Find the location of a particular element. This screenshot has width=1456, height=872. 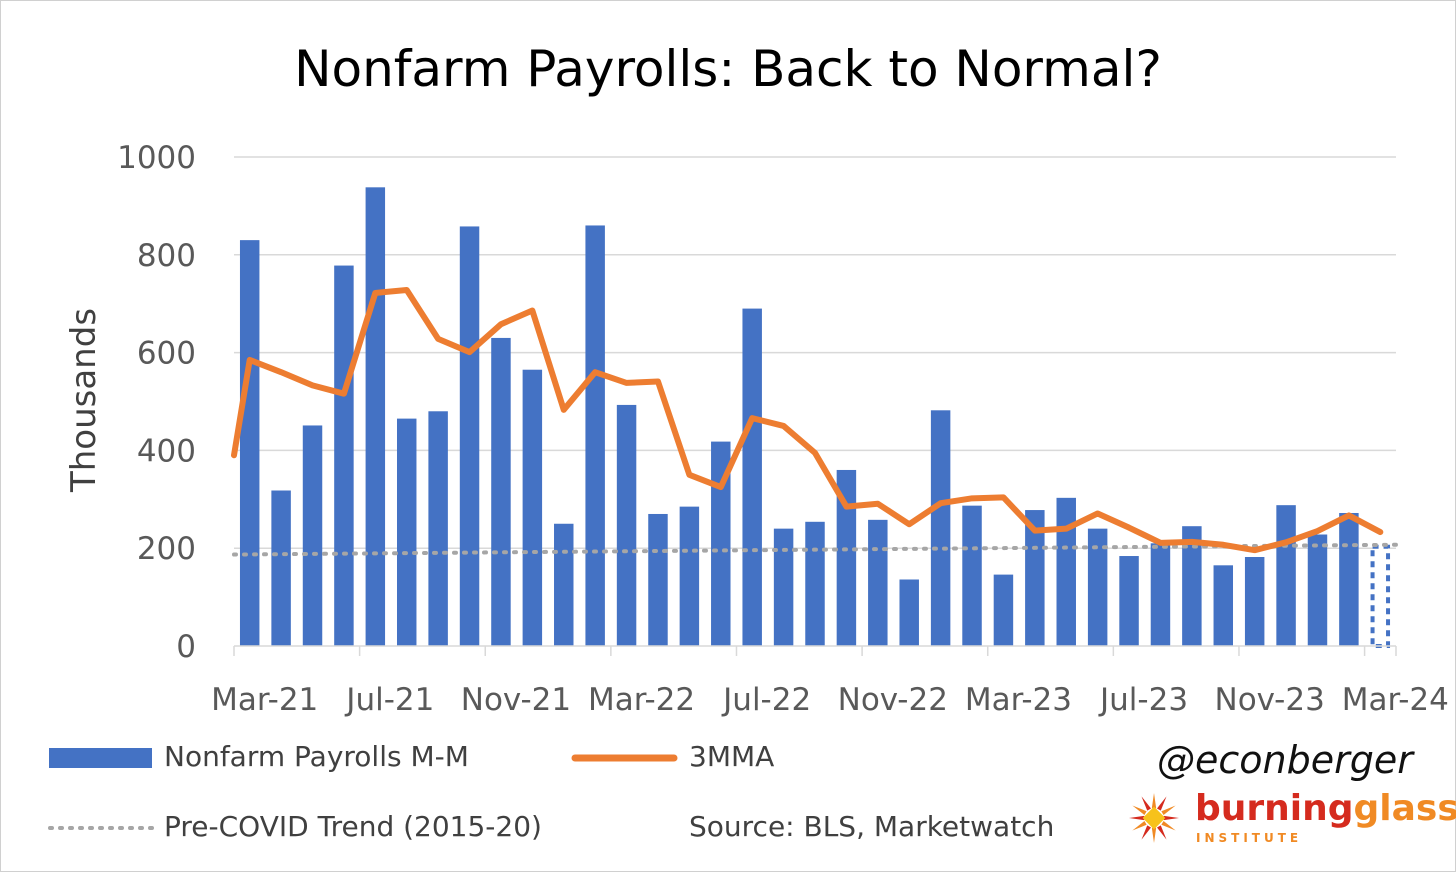

trend-line is located at coordinates (815, 549).